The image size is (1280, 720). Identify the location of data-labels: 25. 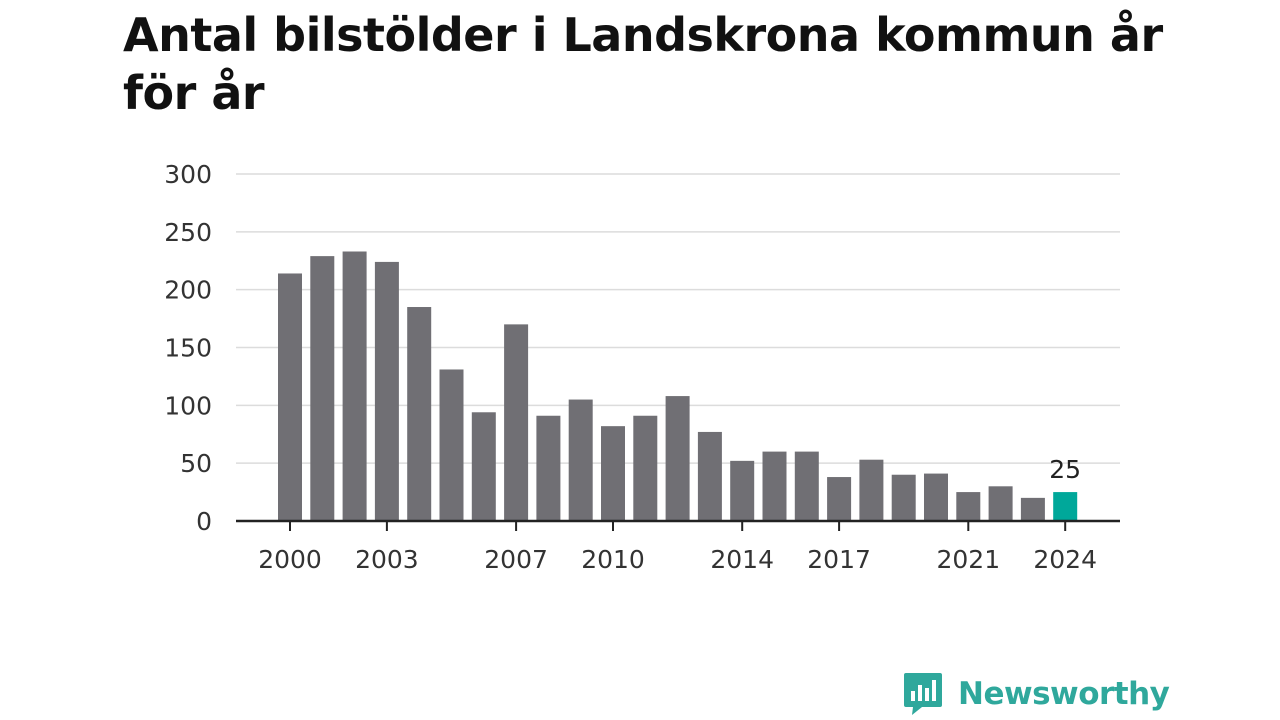
(1065, 469).